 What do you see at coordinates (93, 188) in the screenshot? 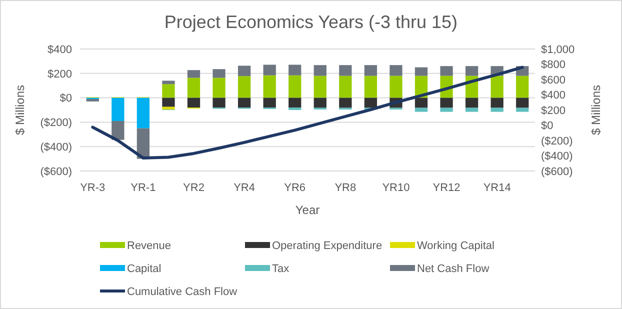
I see `x-tick-label: YR-3` at bounding box center [93, 188].